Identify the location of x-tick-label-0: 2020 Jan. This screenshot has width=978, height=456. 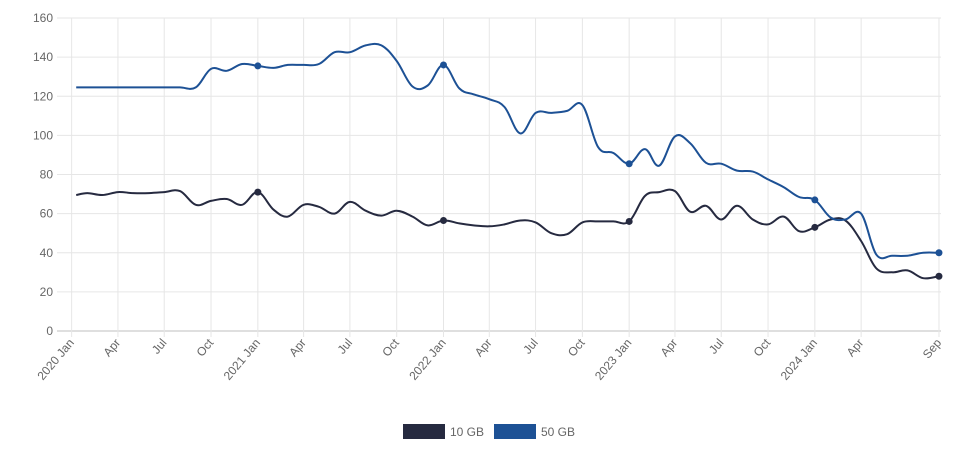
(55, 359).